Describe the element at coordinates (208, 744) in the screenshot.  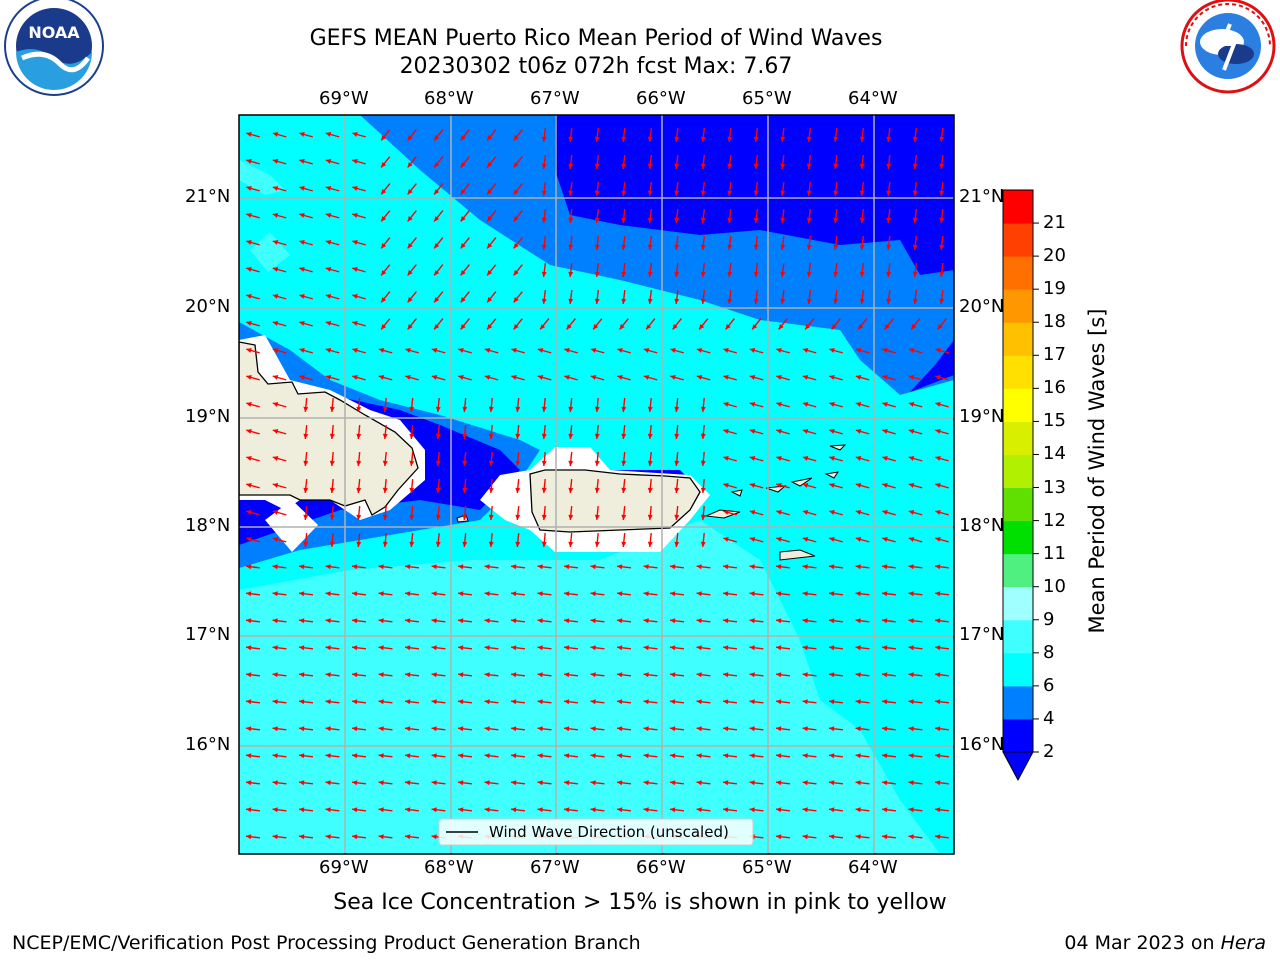
I see `lat-left-label: 16°N` at that location.